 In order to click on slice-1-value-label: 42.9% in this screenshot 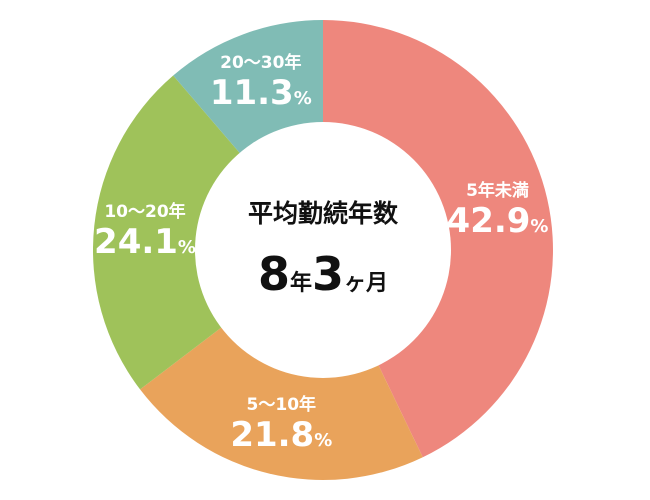, I will do `click(498, 221)`.